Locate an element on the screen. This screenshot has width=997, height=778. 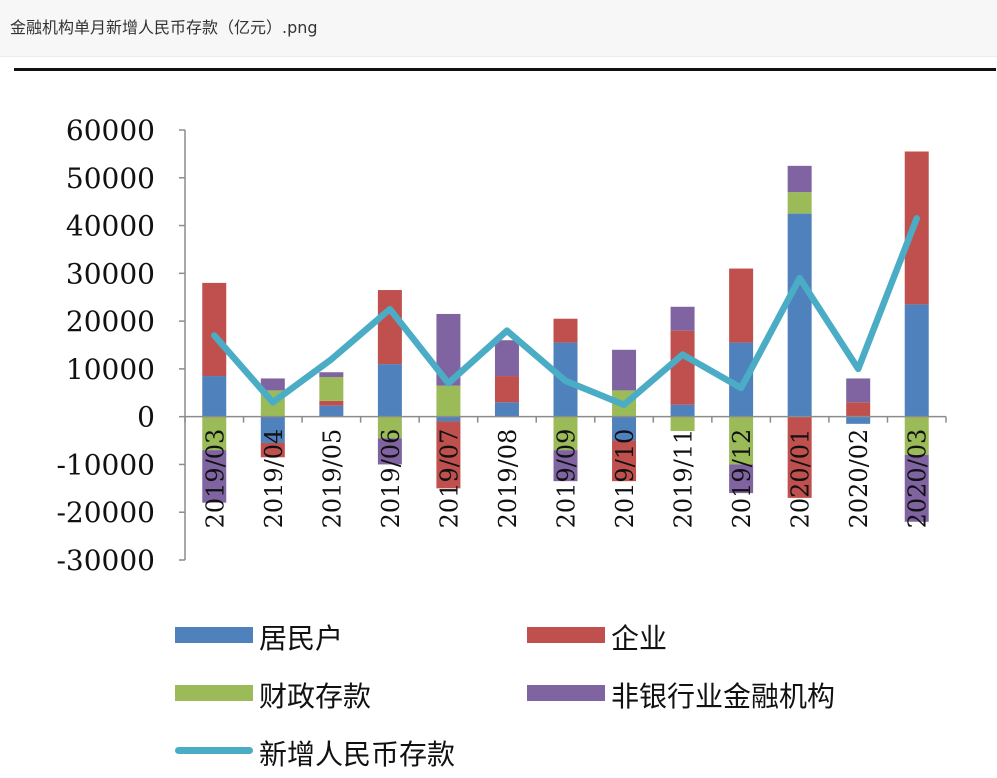
y-tick-label: 60000 is located at coordinates (110, 130).